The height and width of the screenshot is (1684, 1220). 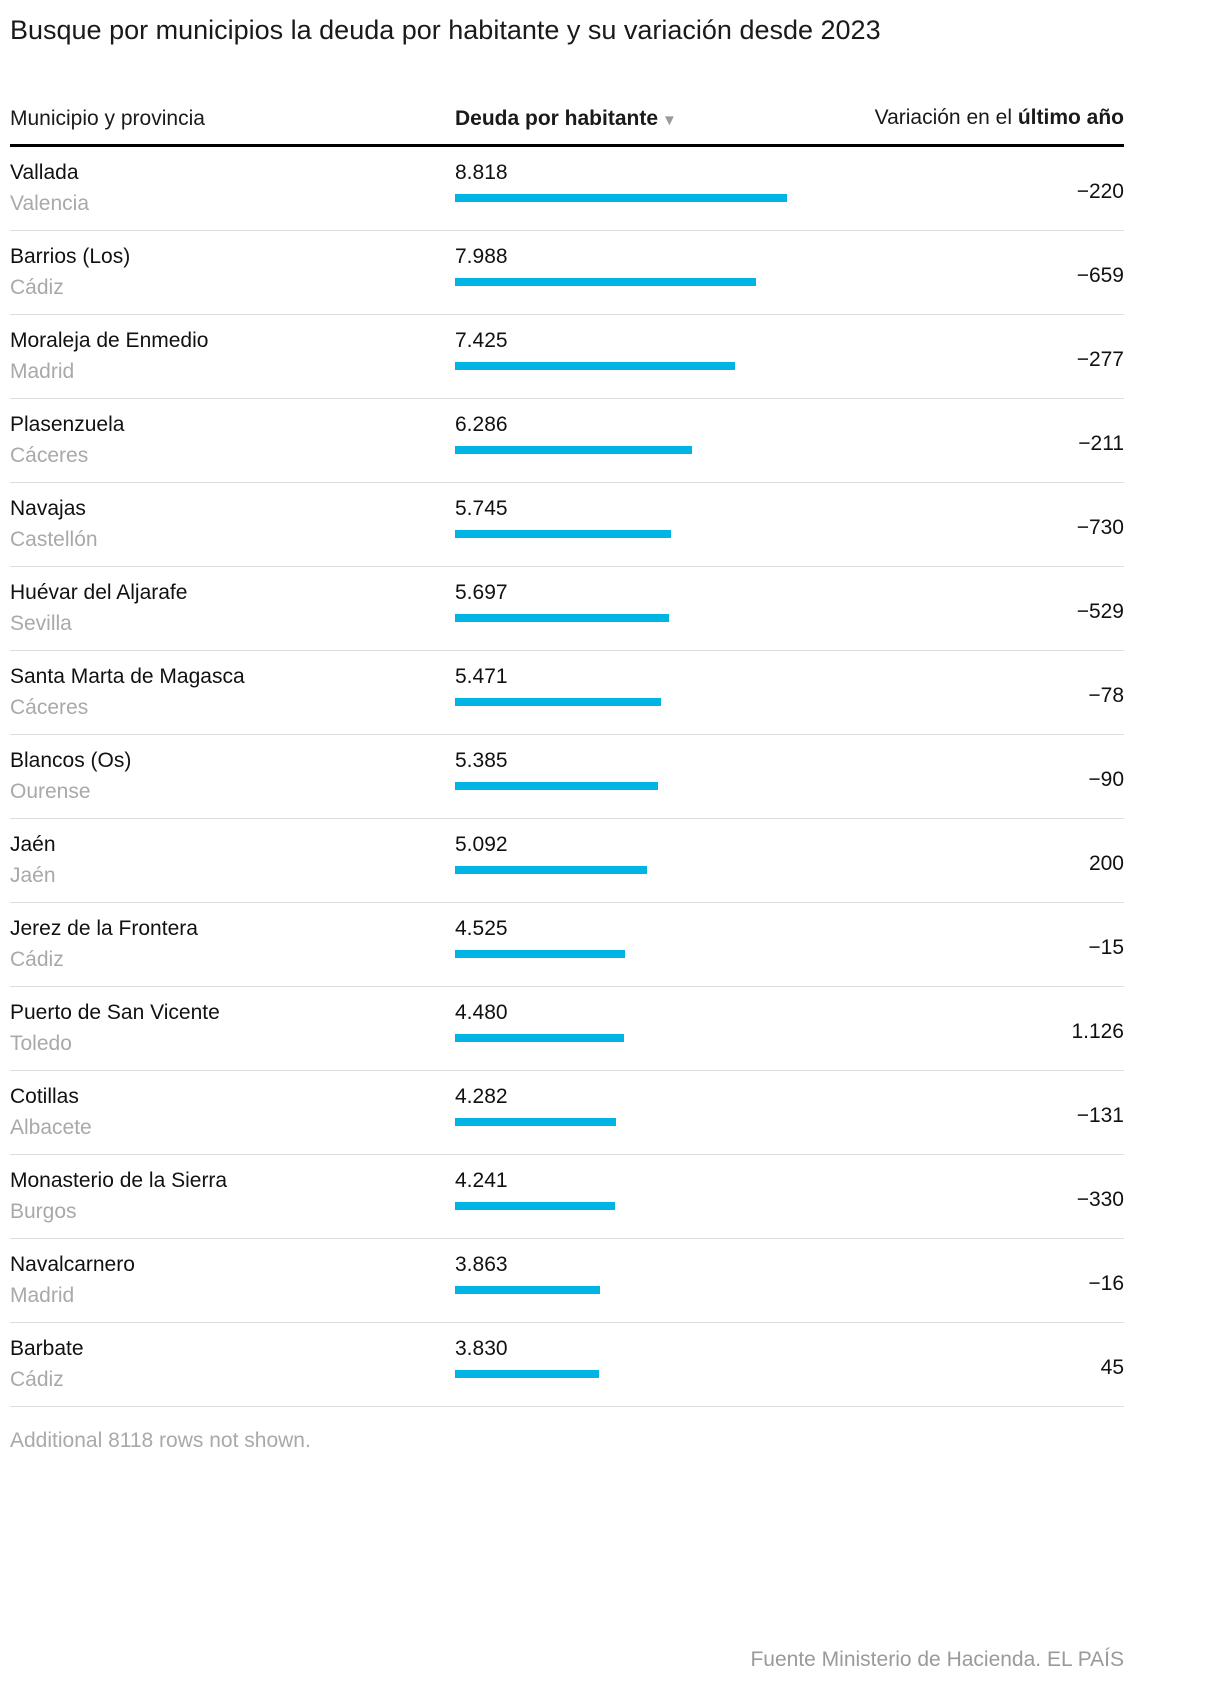 I want to click on municipio-name: Huévar del Aljarafe, so click(x=99, y=593).